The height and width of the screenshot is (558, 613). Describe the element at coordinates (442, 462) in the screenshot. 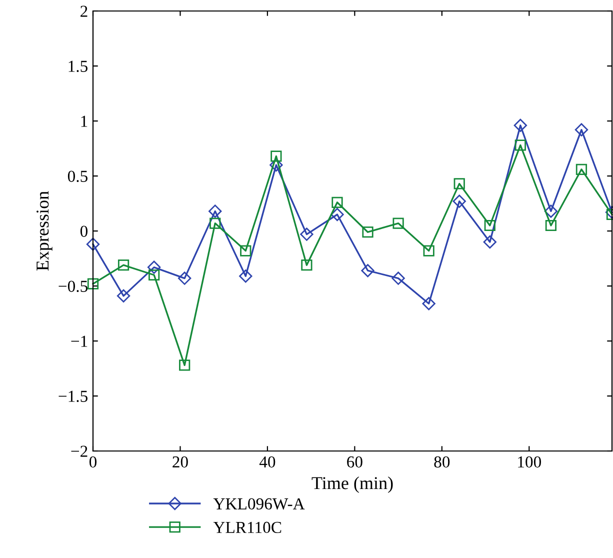

I see `x-tick-label: 80` at that location.